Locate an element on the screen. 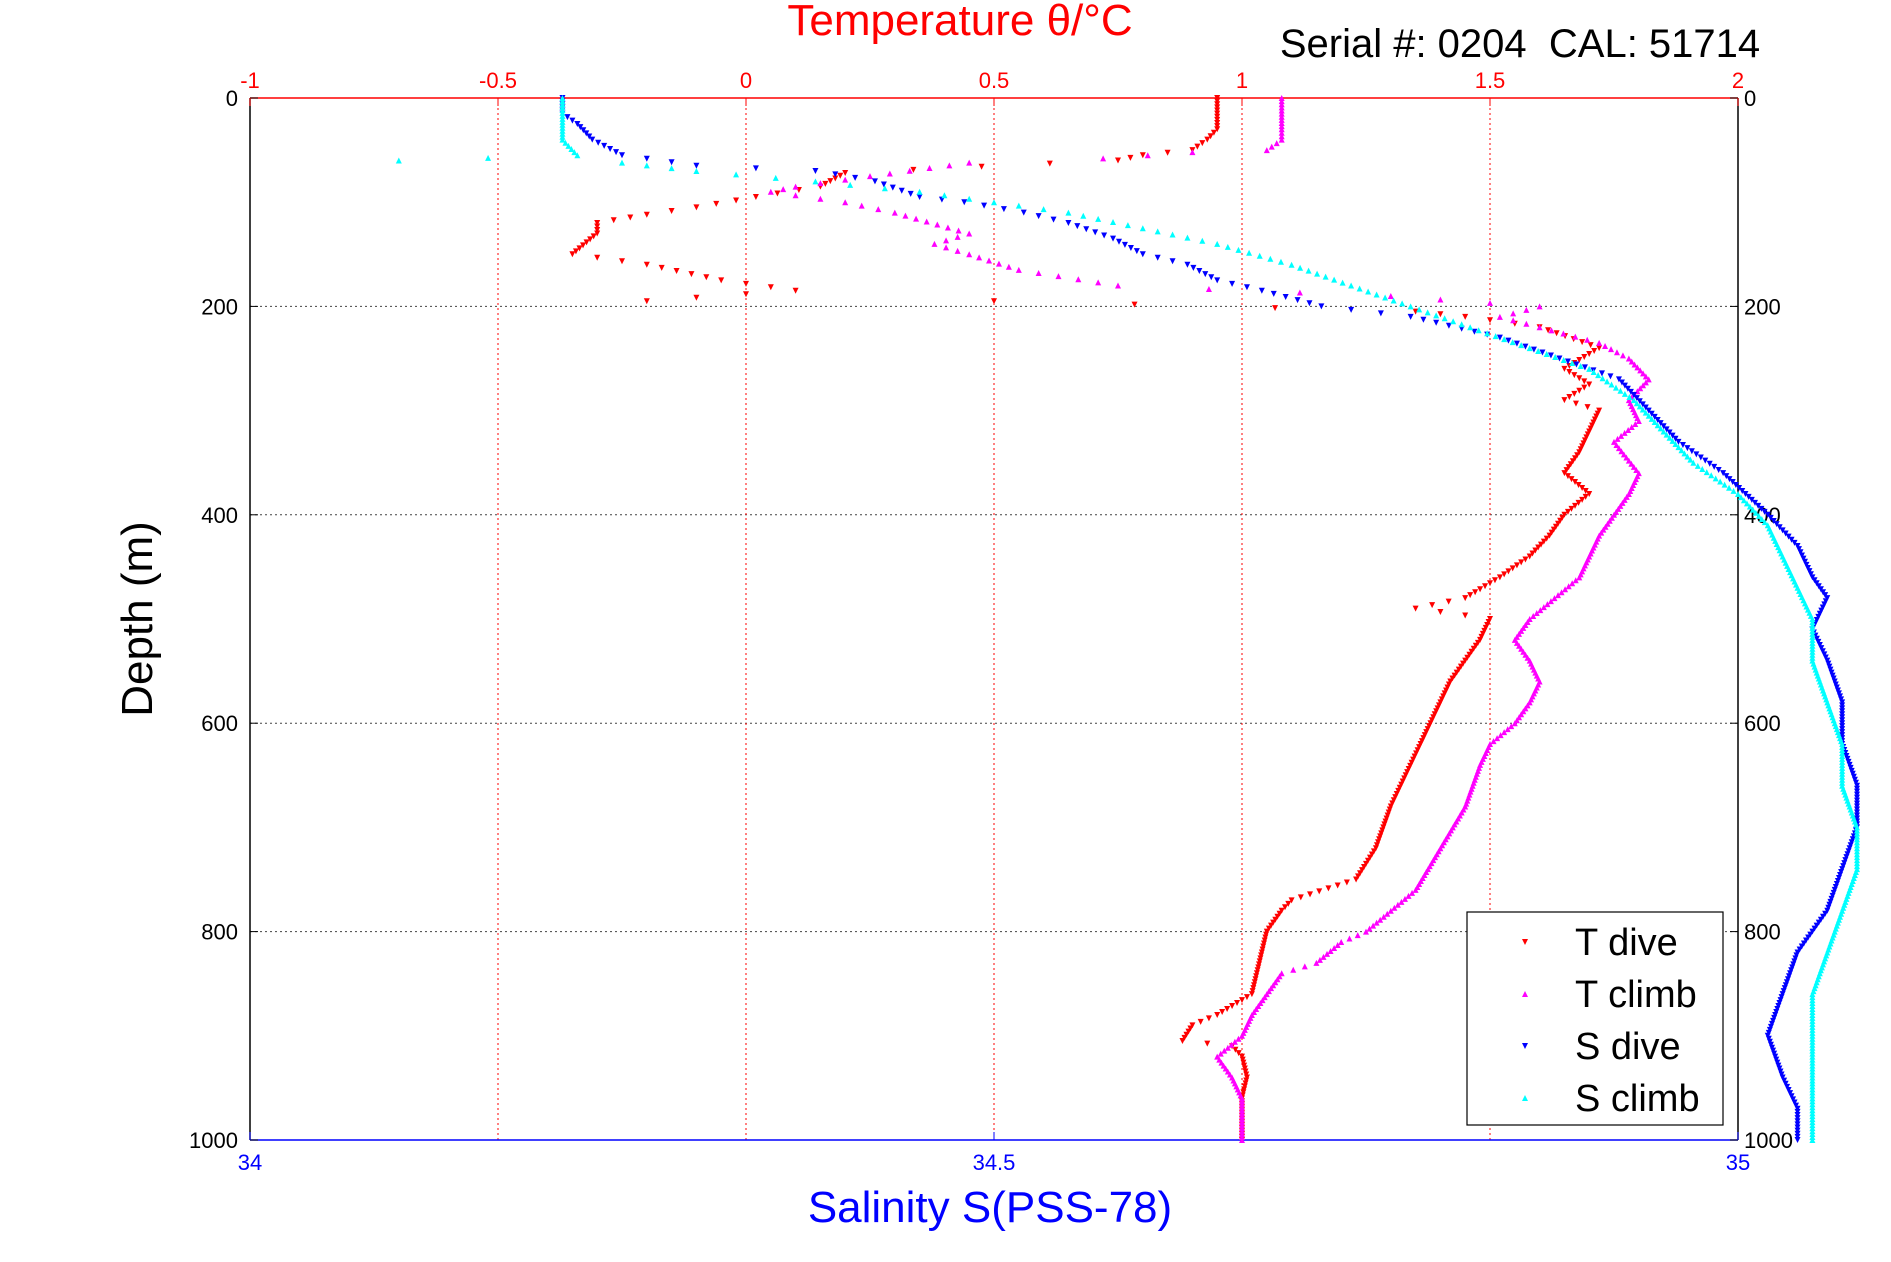 Image resolution: width=1891 pixels, height=1262 pixels. legend-marker is located at coordinates (1525, 942).